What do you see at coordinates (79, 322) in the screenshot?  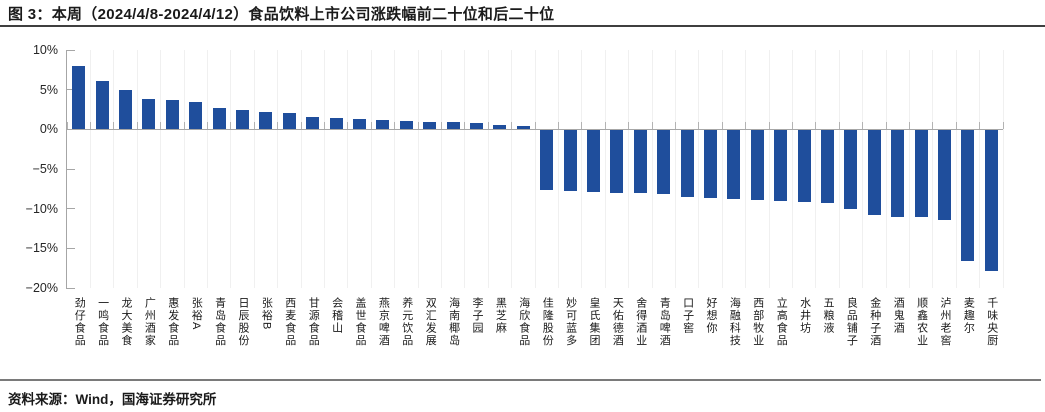 I see `x-axis-label: 劲仔食品` at bounding box center [79, 322].